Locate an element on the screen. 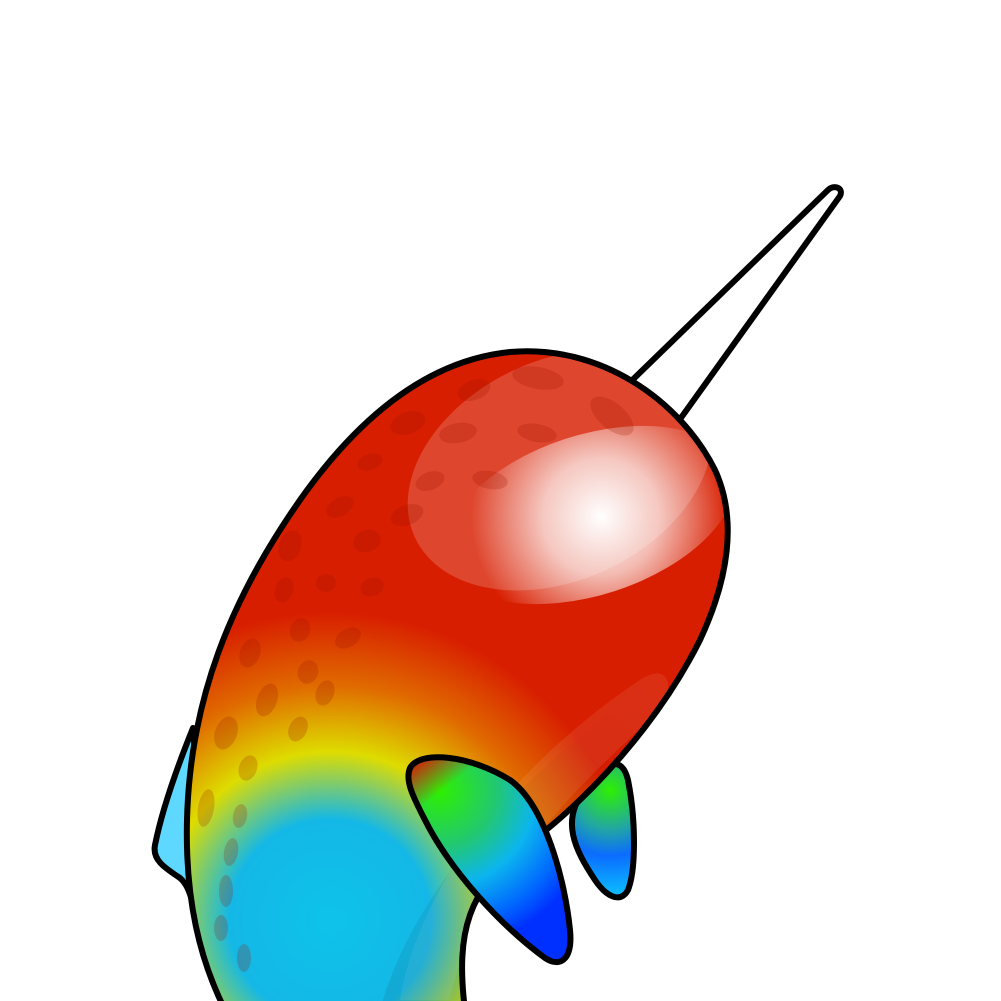 This screenshot has width=1001, height=1001. front-fin is located at coordinates (489, 860).